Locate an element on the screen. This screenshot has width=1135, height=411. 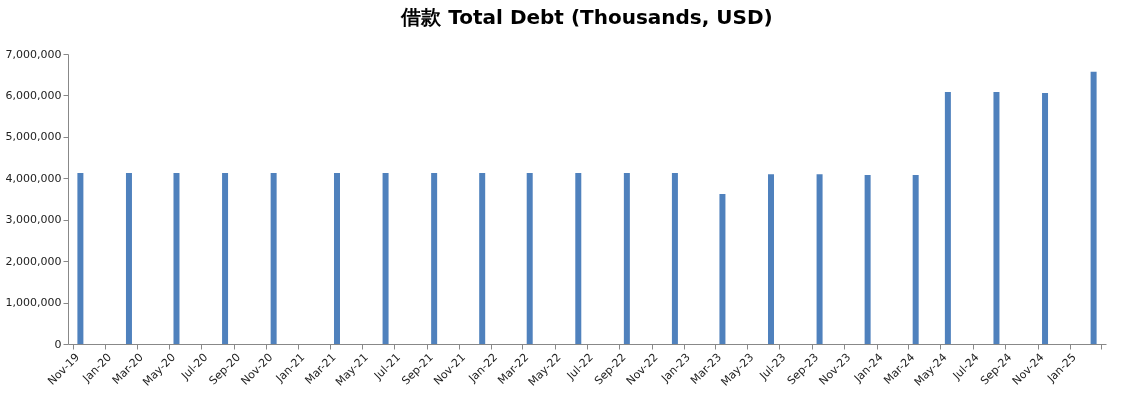
y-tick-label: 7,000,000 is located at coordinates (33, 54).